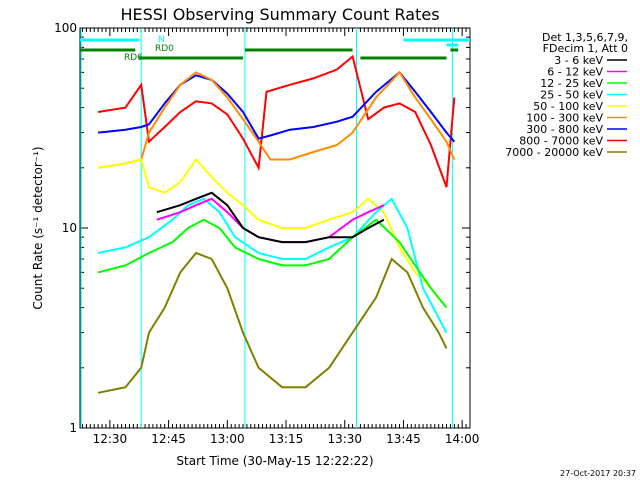 The height and width of the screenshot is (480, 640). I want to click on x-tick-label: 14:00, so click(462, 439).